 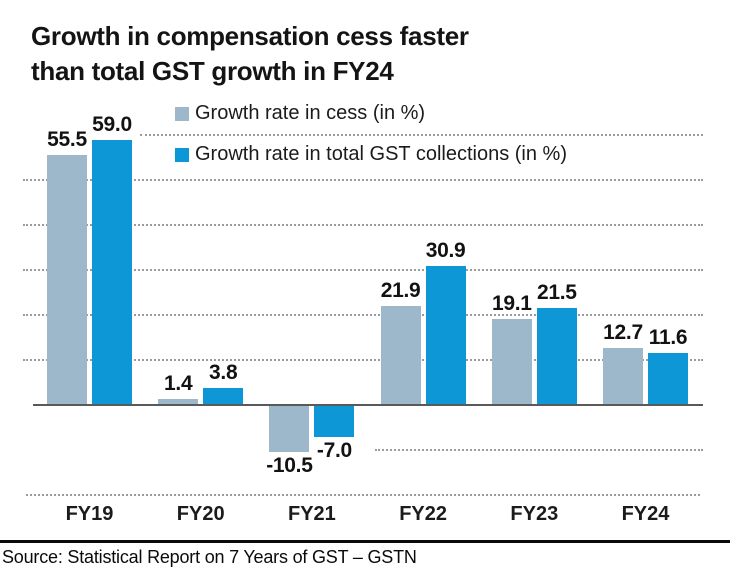 What do you see at coordinates (423, 514) in the screenshot?
I see `x-label-FY22: FY22` at bounding box center [423, 514].